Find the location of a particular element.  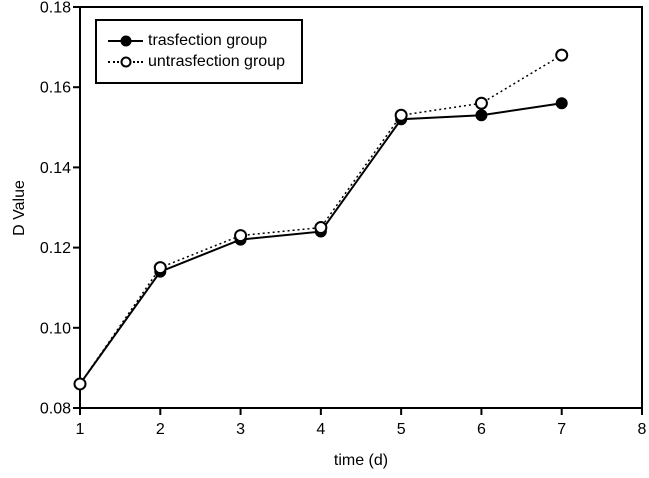

x-tick-label: 4 is located at coordinates (320, 429).